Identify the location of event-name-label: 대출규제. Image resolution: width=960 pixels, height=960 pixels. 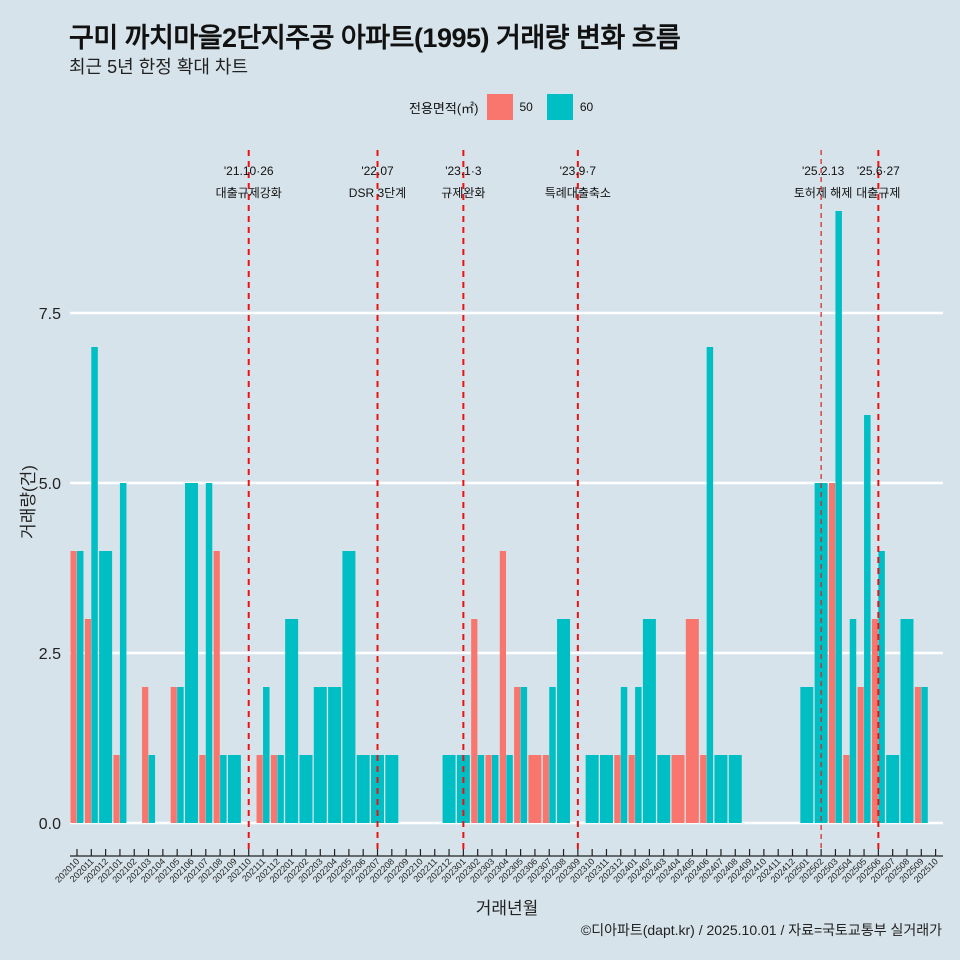
(878, 193).